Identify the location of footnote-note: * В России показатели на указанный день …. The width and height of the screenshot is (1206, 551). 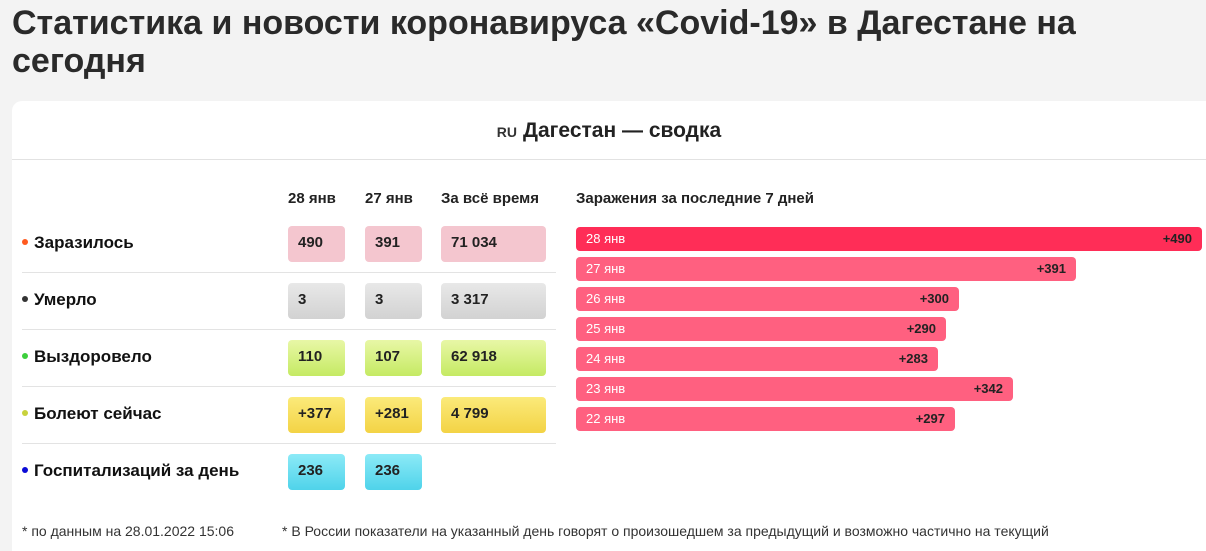
(665, 531).